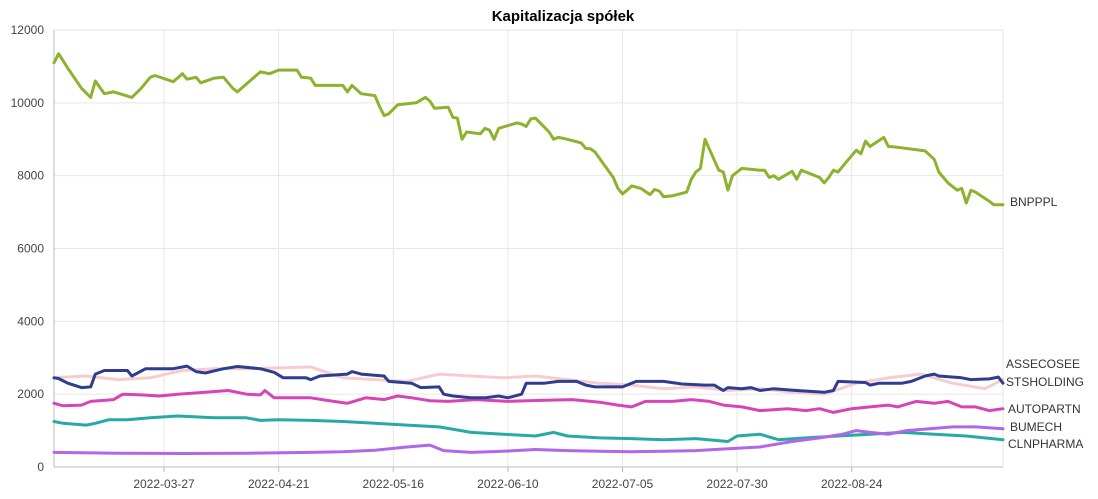  I want to click on x-tick-label: 2022-07-05, so click(623, 484).